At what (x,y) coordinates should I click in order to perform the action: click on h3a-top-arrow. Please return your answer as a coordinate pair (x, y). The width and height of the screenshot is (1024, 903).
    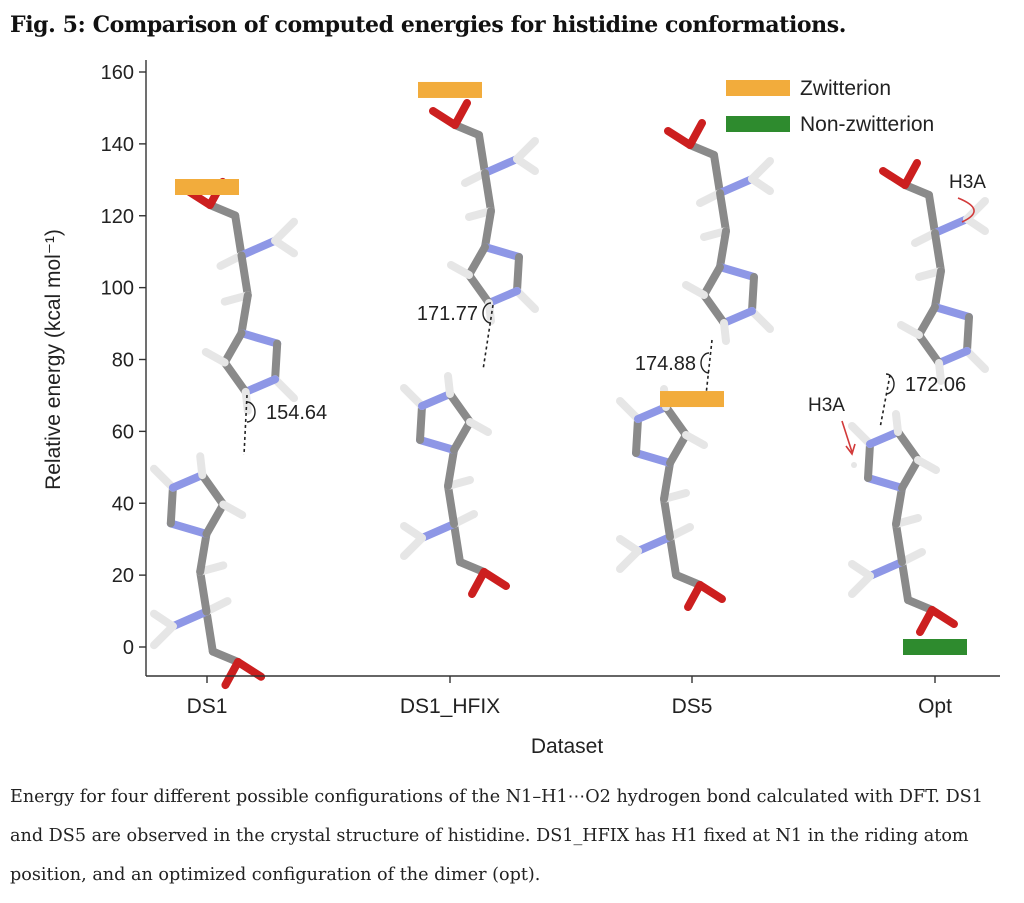
    Looking at the image, I should click on (966, 210).